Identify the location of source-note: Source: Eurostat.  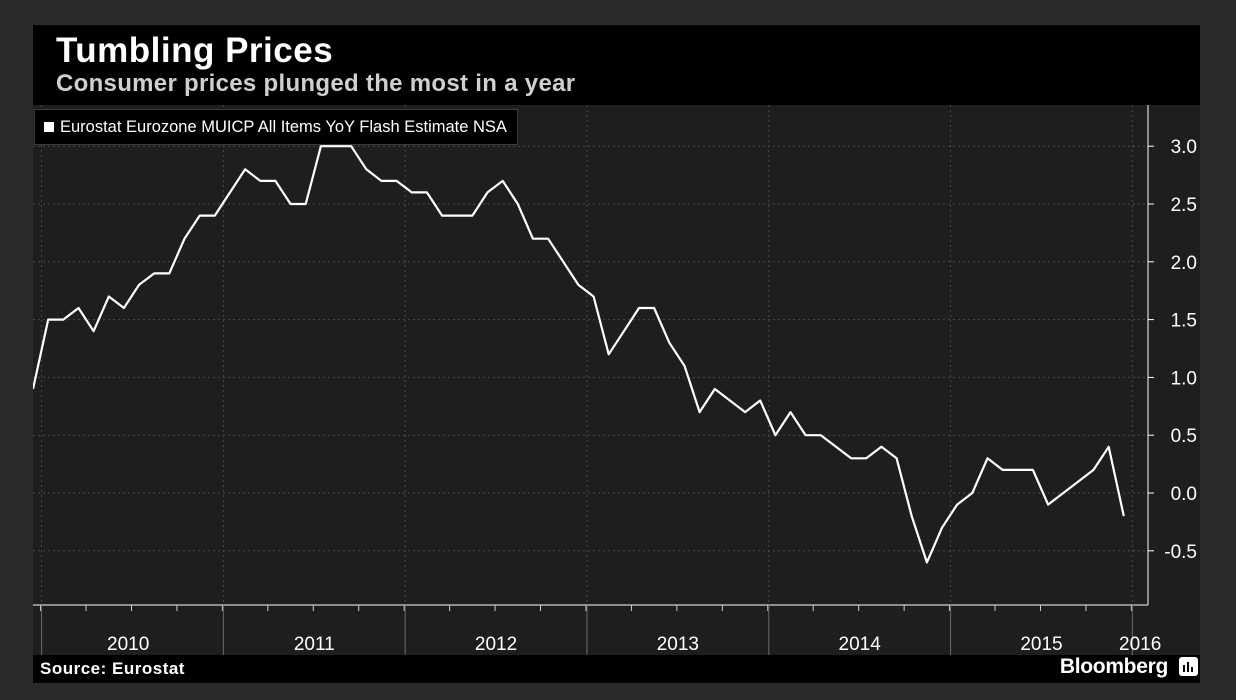
(112, 668).